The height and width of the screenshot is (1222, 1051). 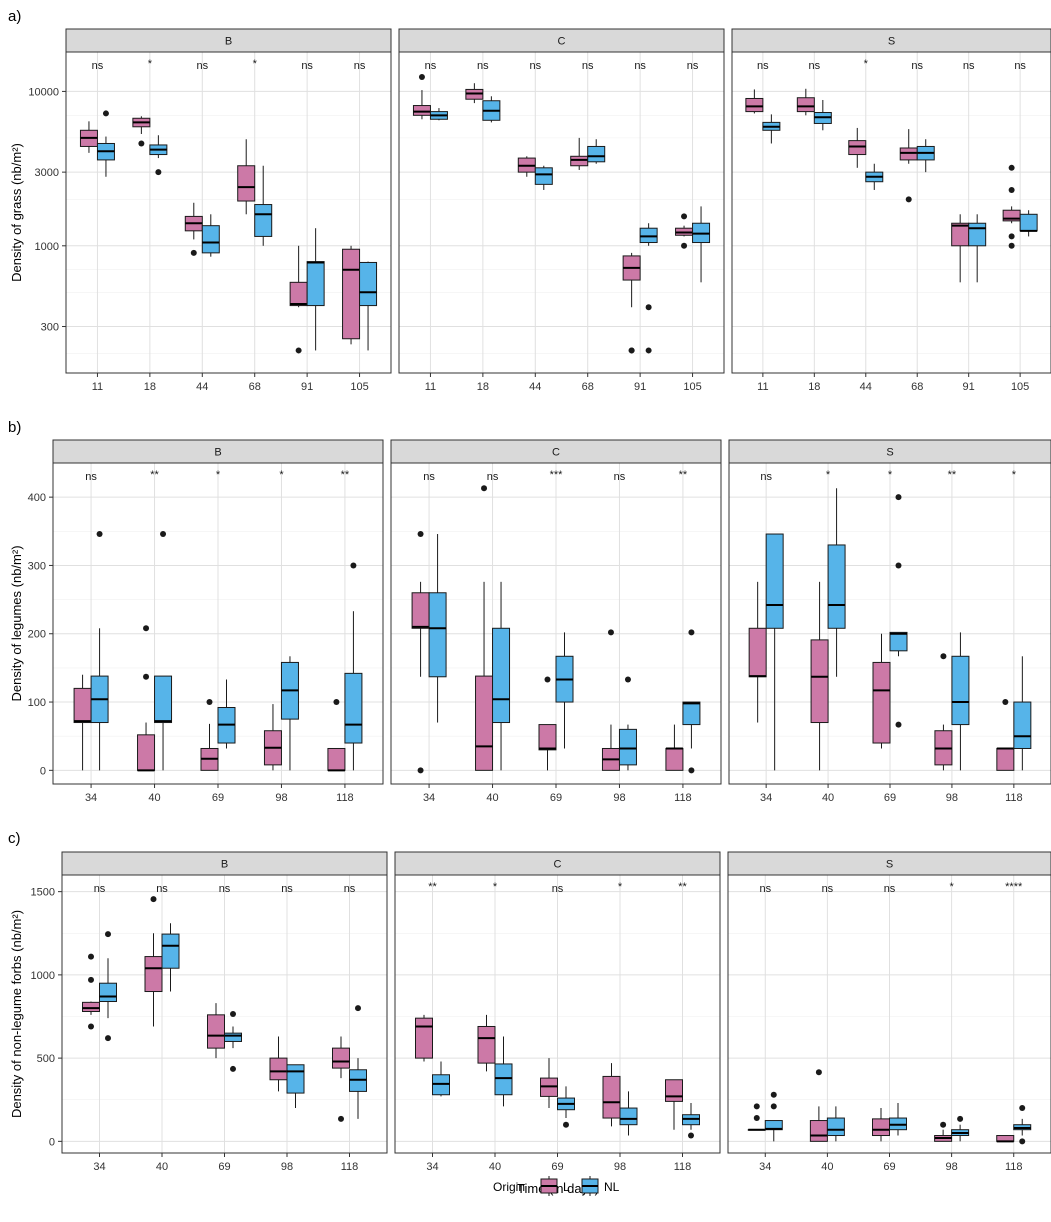 What do you see at coordinates (16, 1014) in the screenshot?
I see `y-axis-title: Density of non-legume forbs (nb/m²)` at bounding box center [16, 1014].